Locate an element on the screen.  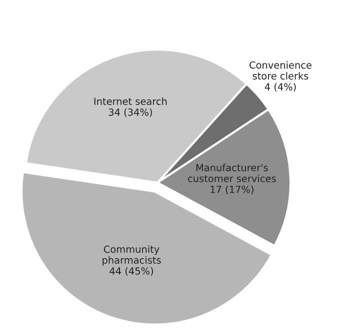
slice-label: Manufacturer's customer services is located at coordinates (232, 173).